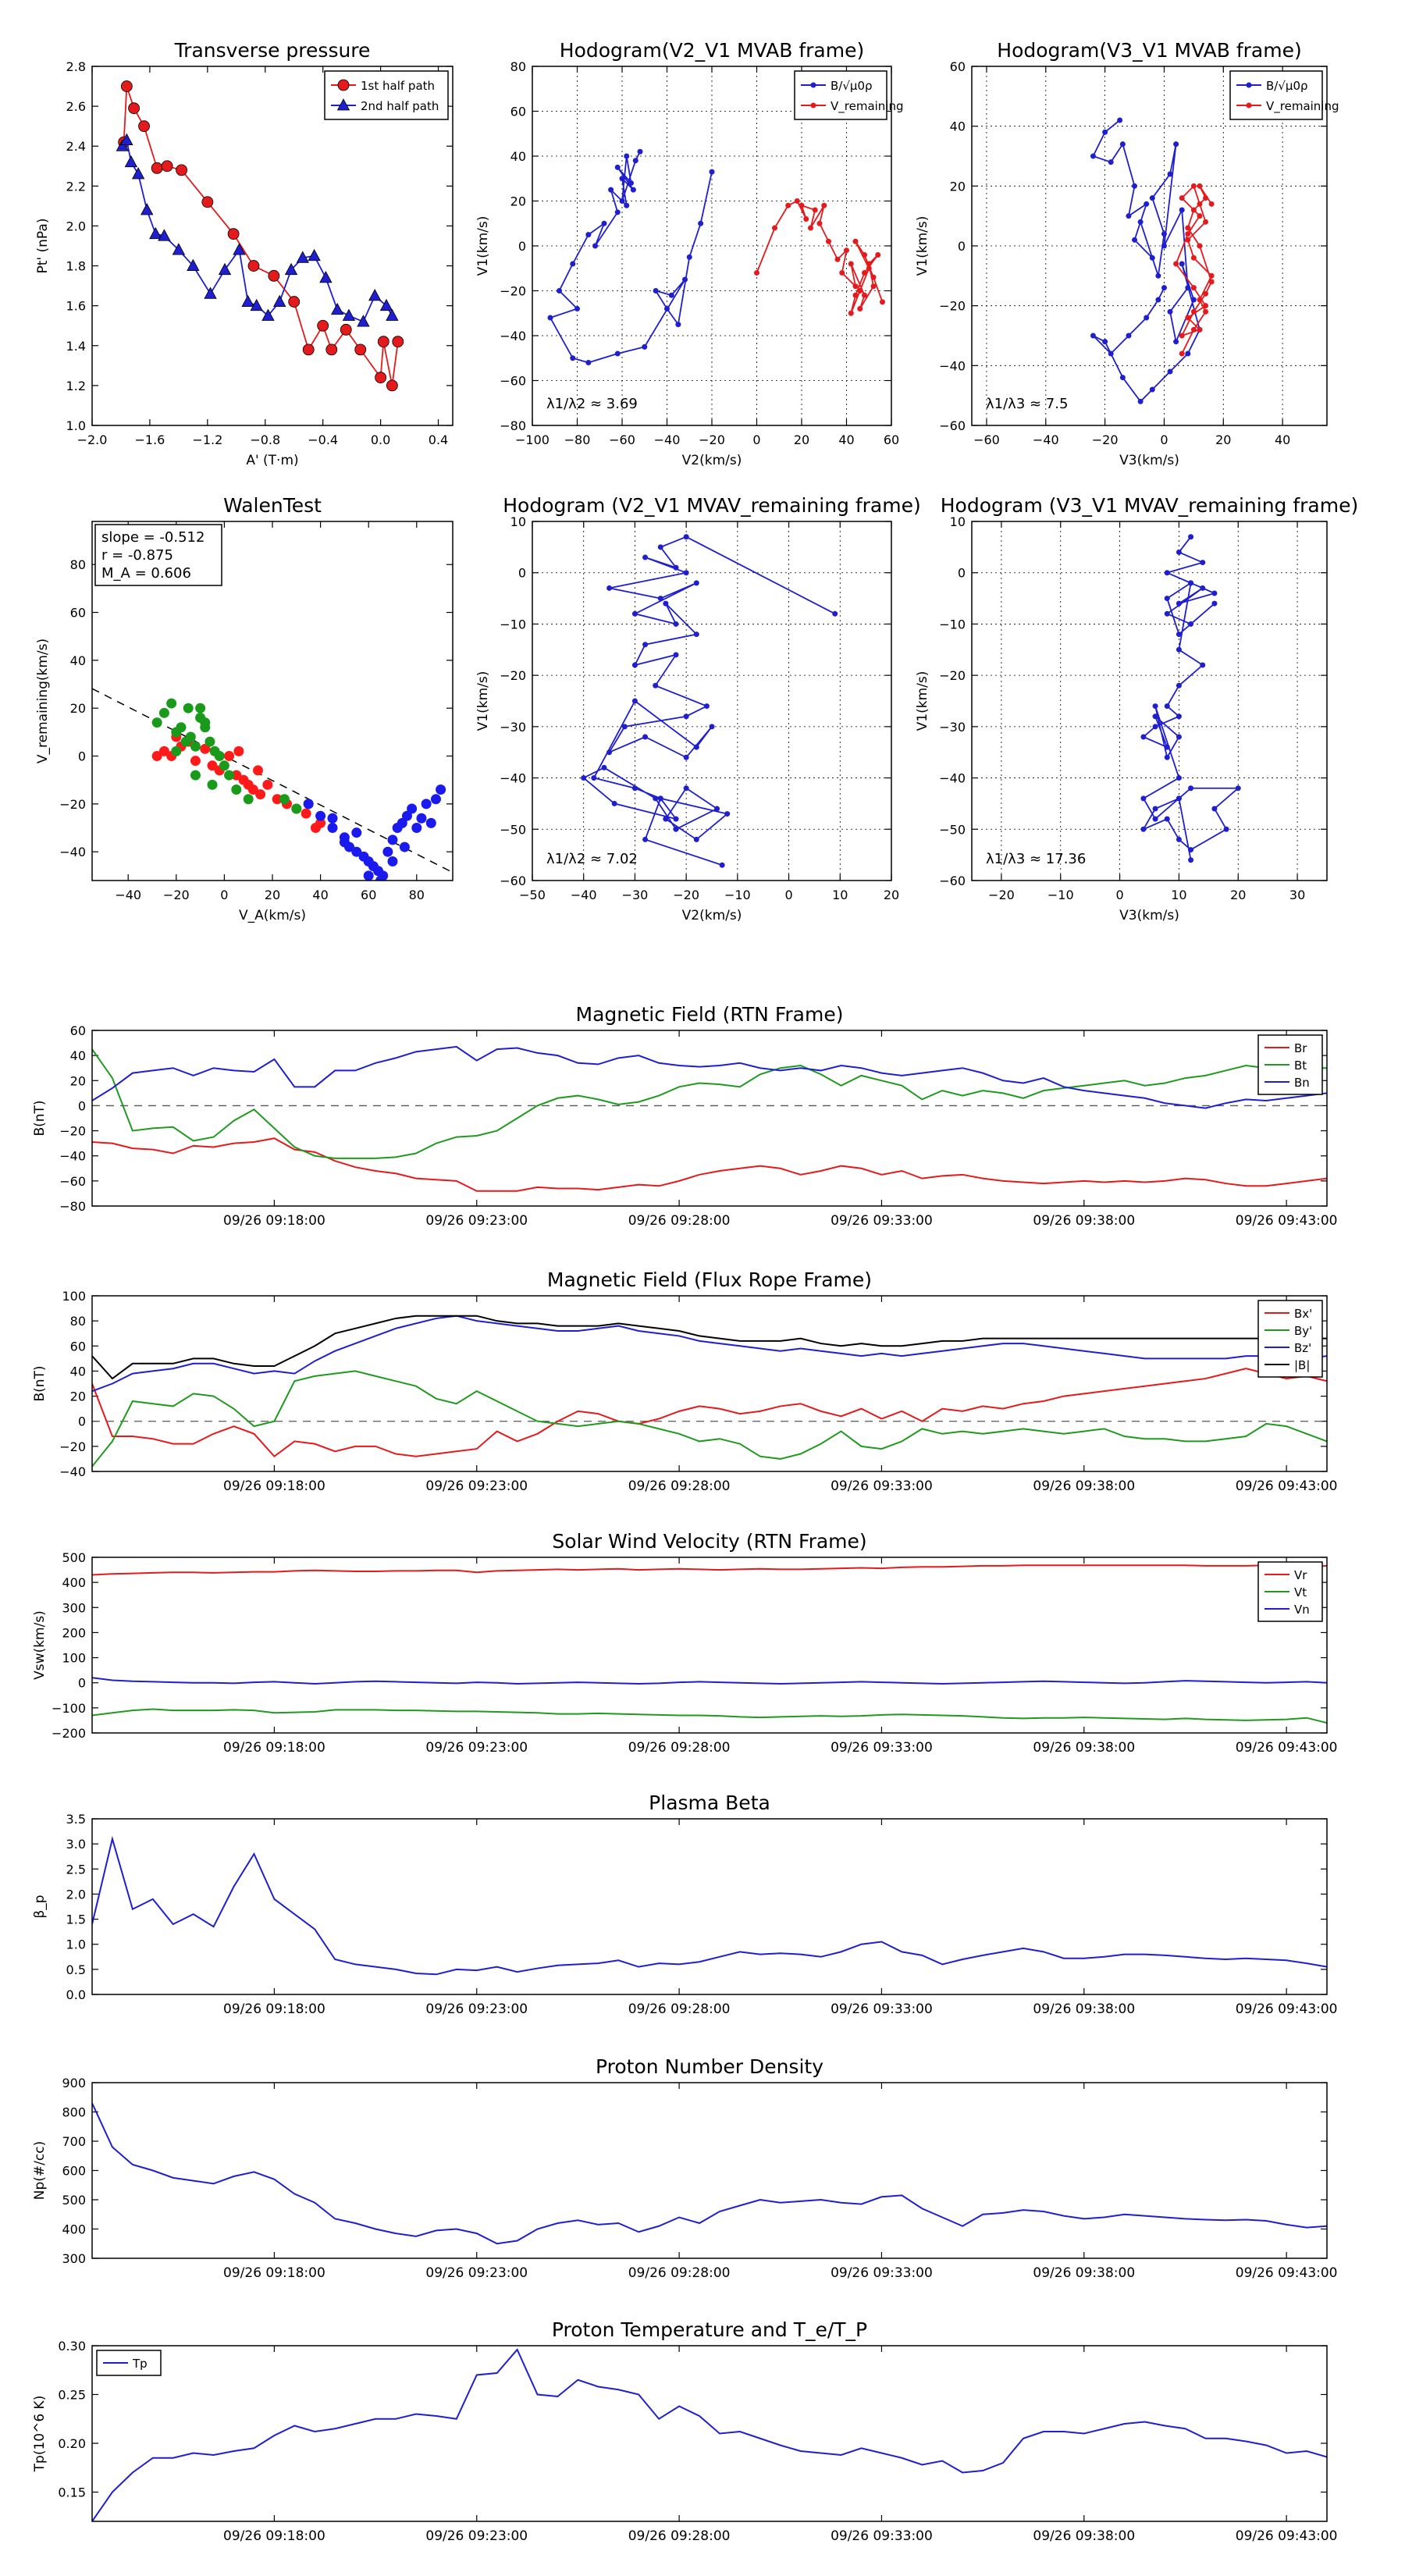  I want to click on annotation-h2: λ1/λ3 ≈ 7.5, so click(1027, 404).